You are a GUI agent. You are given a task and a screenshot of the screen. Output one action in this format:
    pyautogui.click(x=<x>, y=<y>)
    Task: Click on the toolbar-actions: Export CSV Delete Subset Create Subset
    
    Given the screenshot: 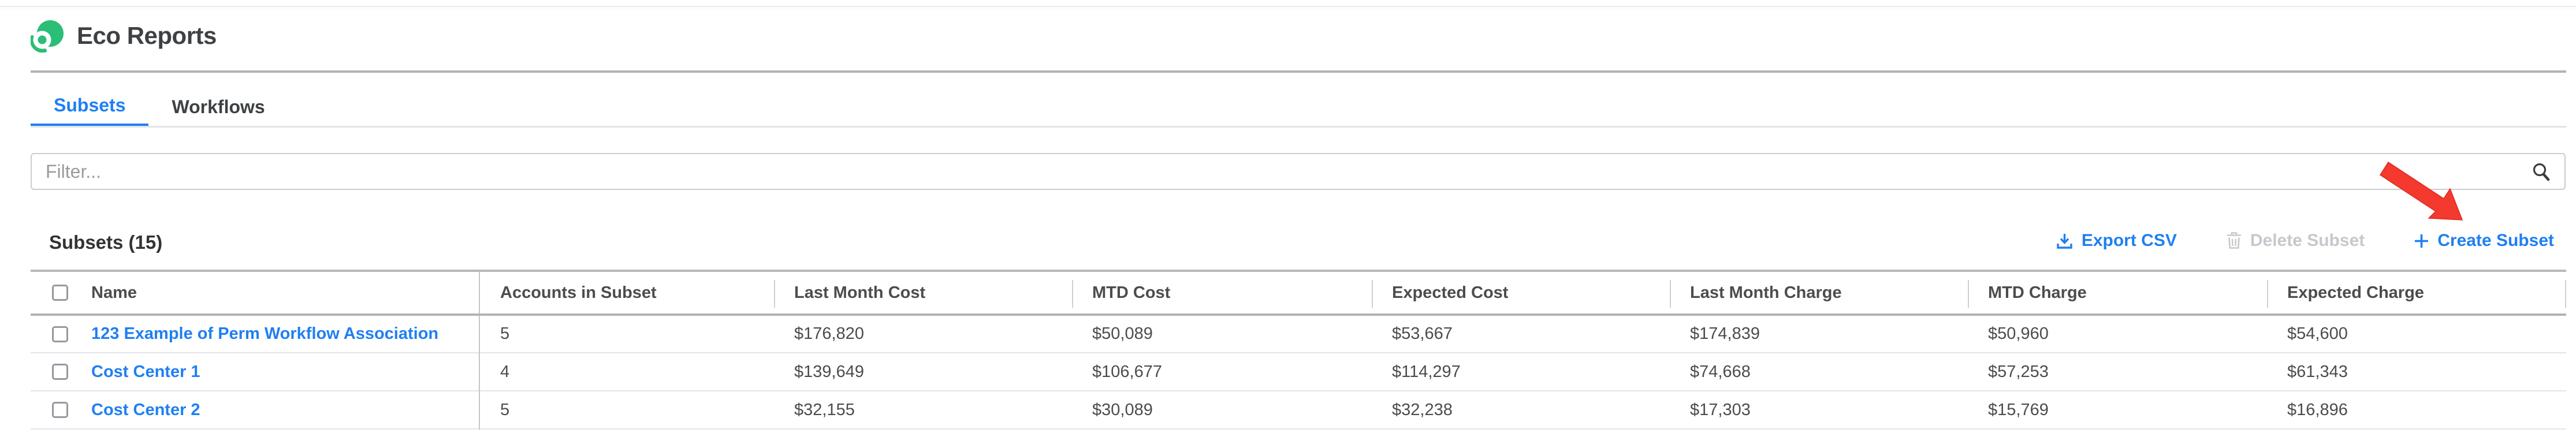 What is the action you would take?
    pyautogui.click(x=2305, y=240)
    